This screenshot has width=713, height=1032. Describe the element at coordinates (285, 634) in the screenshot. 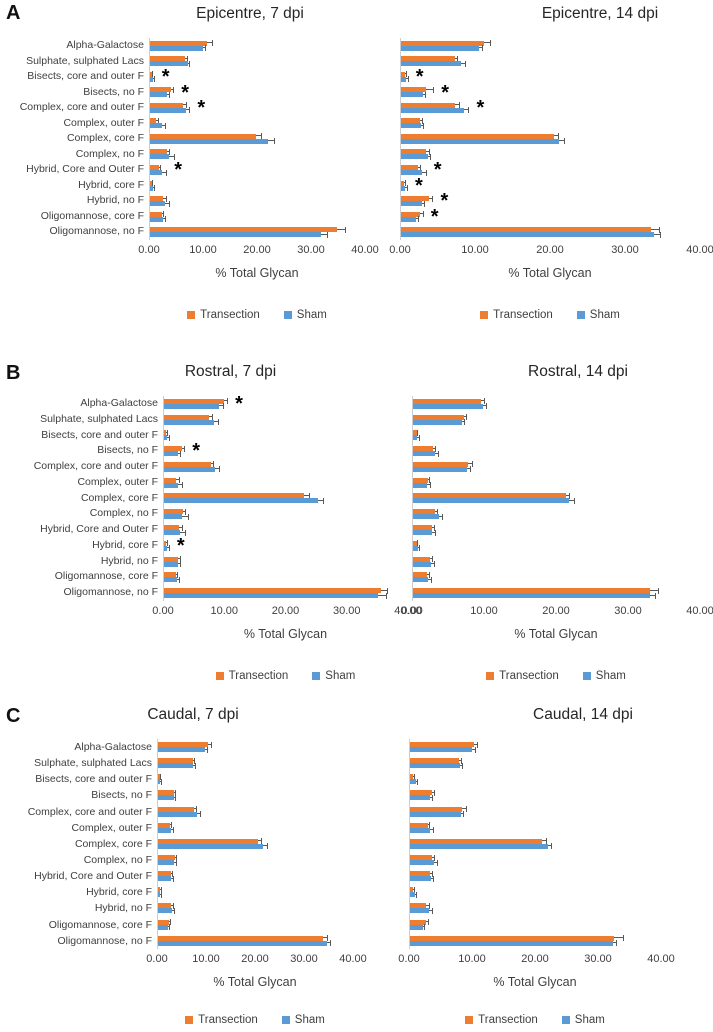

I see `x-axis-title: % Total Glycan` at that location.